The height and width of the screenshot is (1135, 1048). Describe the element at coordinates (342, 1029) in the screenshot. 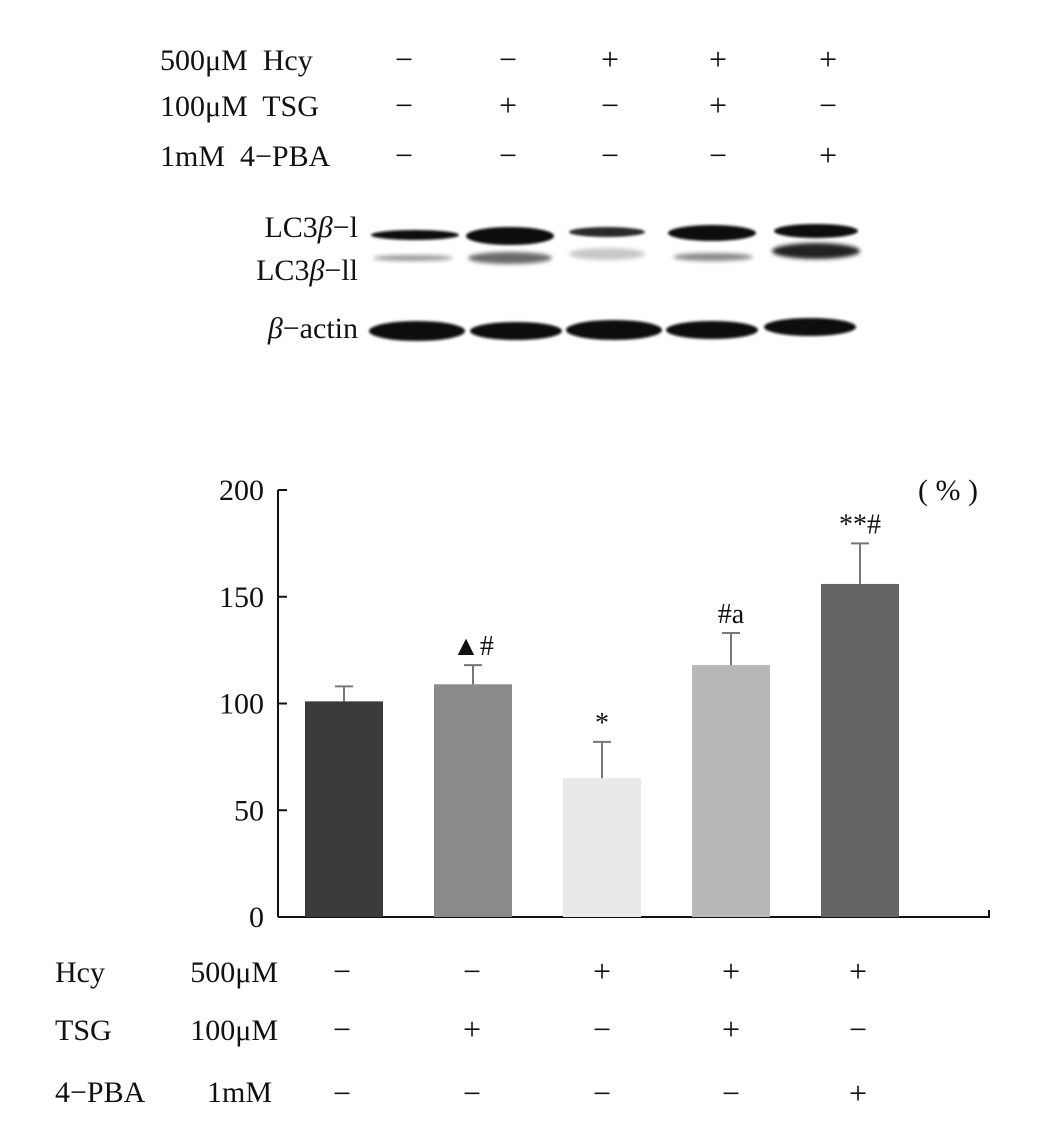

I see `table-sign-tsg-1: −` at that location.